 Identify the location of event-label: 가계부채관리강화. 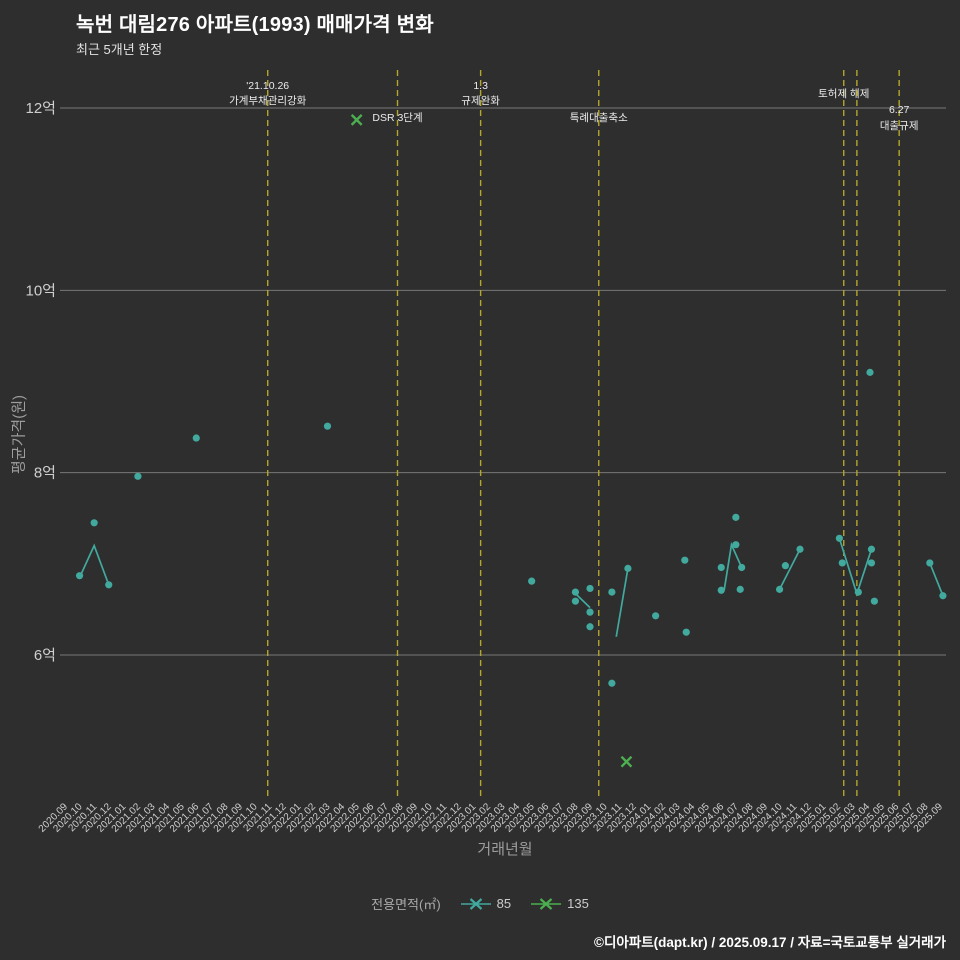
(268, 101).